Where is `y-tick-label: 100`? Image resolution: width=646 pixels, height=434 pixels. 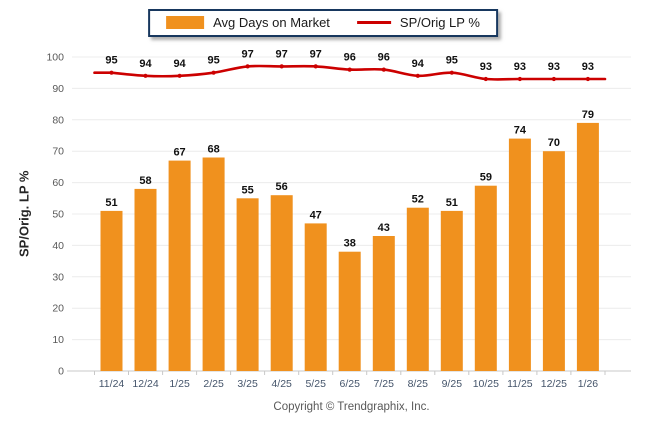
y-tick-label: 100 is located at coordinates (55, 58).